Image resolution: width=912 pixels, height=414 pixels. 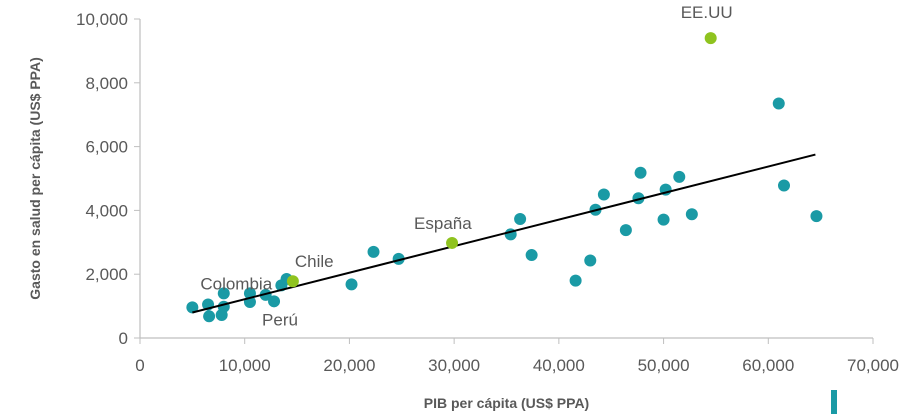 What do you see at coordinates (559, 365) in the screenshot?
I see `x-tick-label: 40,000` at bounding box center [559, 365].